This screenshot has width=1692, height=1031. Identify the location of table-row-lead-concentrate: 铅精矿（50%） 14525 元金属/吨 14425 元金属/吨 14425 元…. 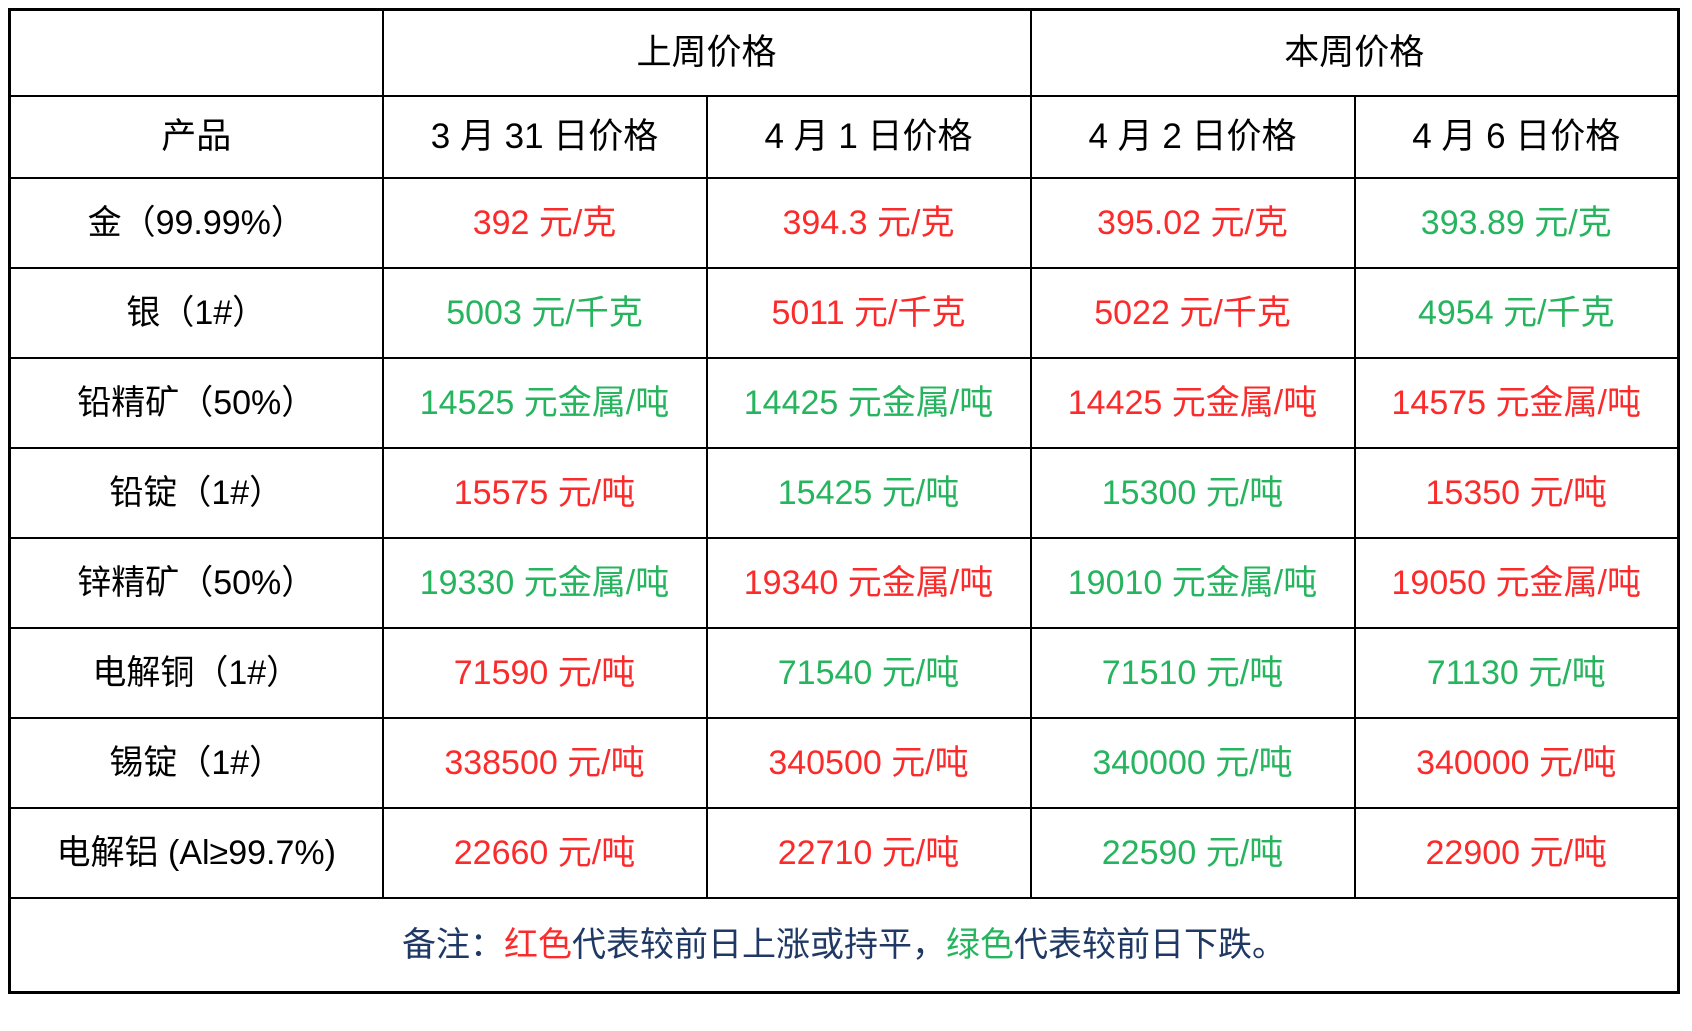
(844, 403).